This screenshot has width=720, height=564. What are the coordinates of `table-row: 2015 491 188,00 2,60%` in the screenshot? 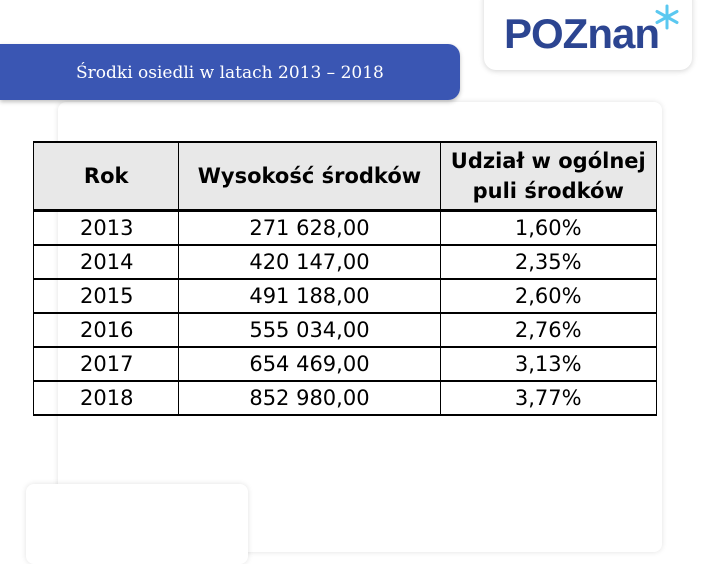 It's located at (345, 296).